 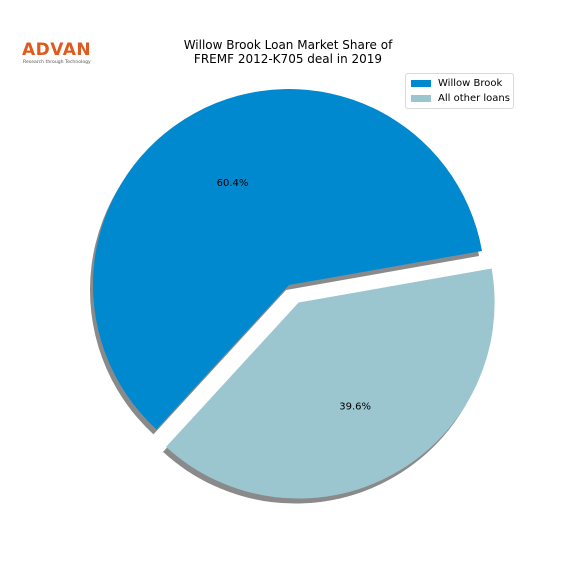 I want to click on legend-item-willow-brook: Willow Brook, so click(x=456, y=83).